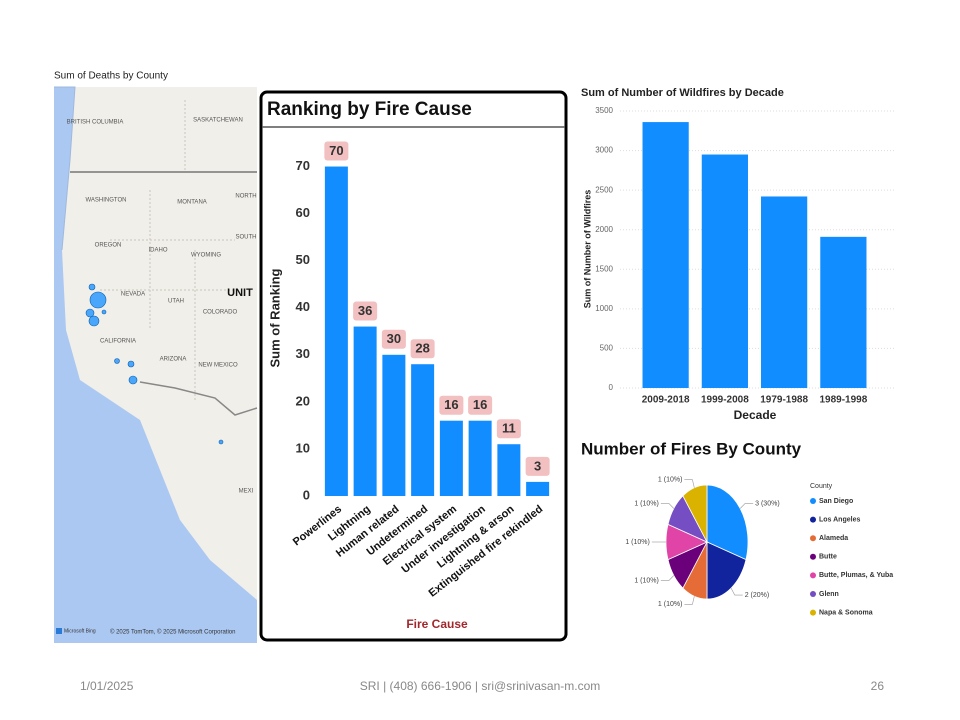 This screenshot has height=720, width=960. I want to click on map-label: MEXI, so click(246, 492).